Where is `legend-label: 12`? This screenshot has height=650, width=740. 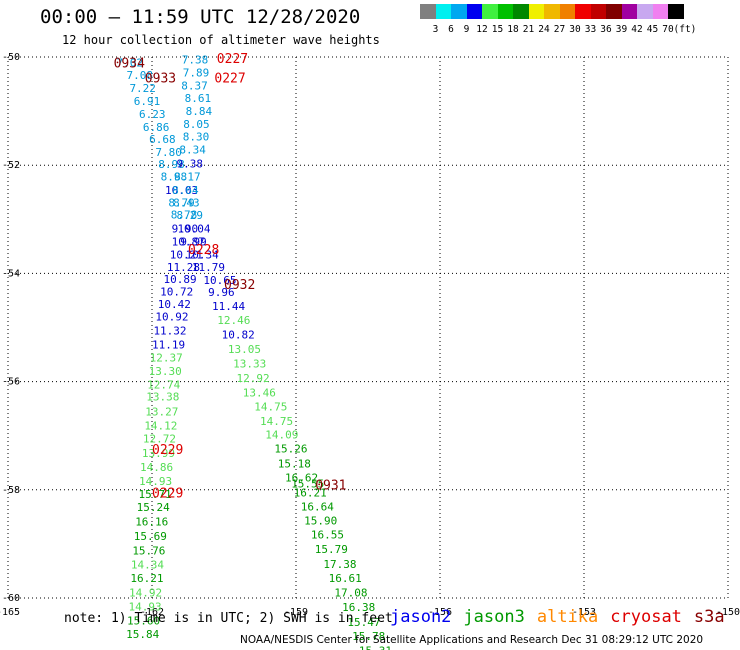
legend-label: 12 is located at coordinates (482, 29).